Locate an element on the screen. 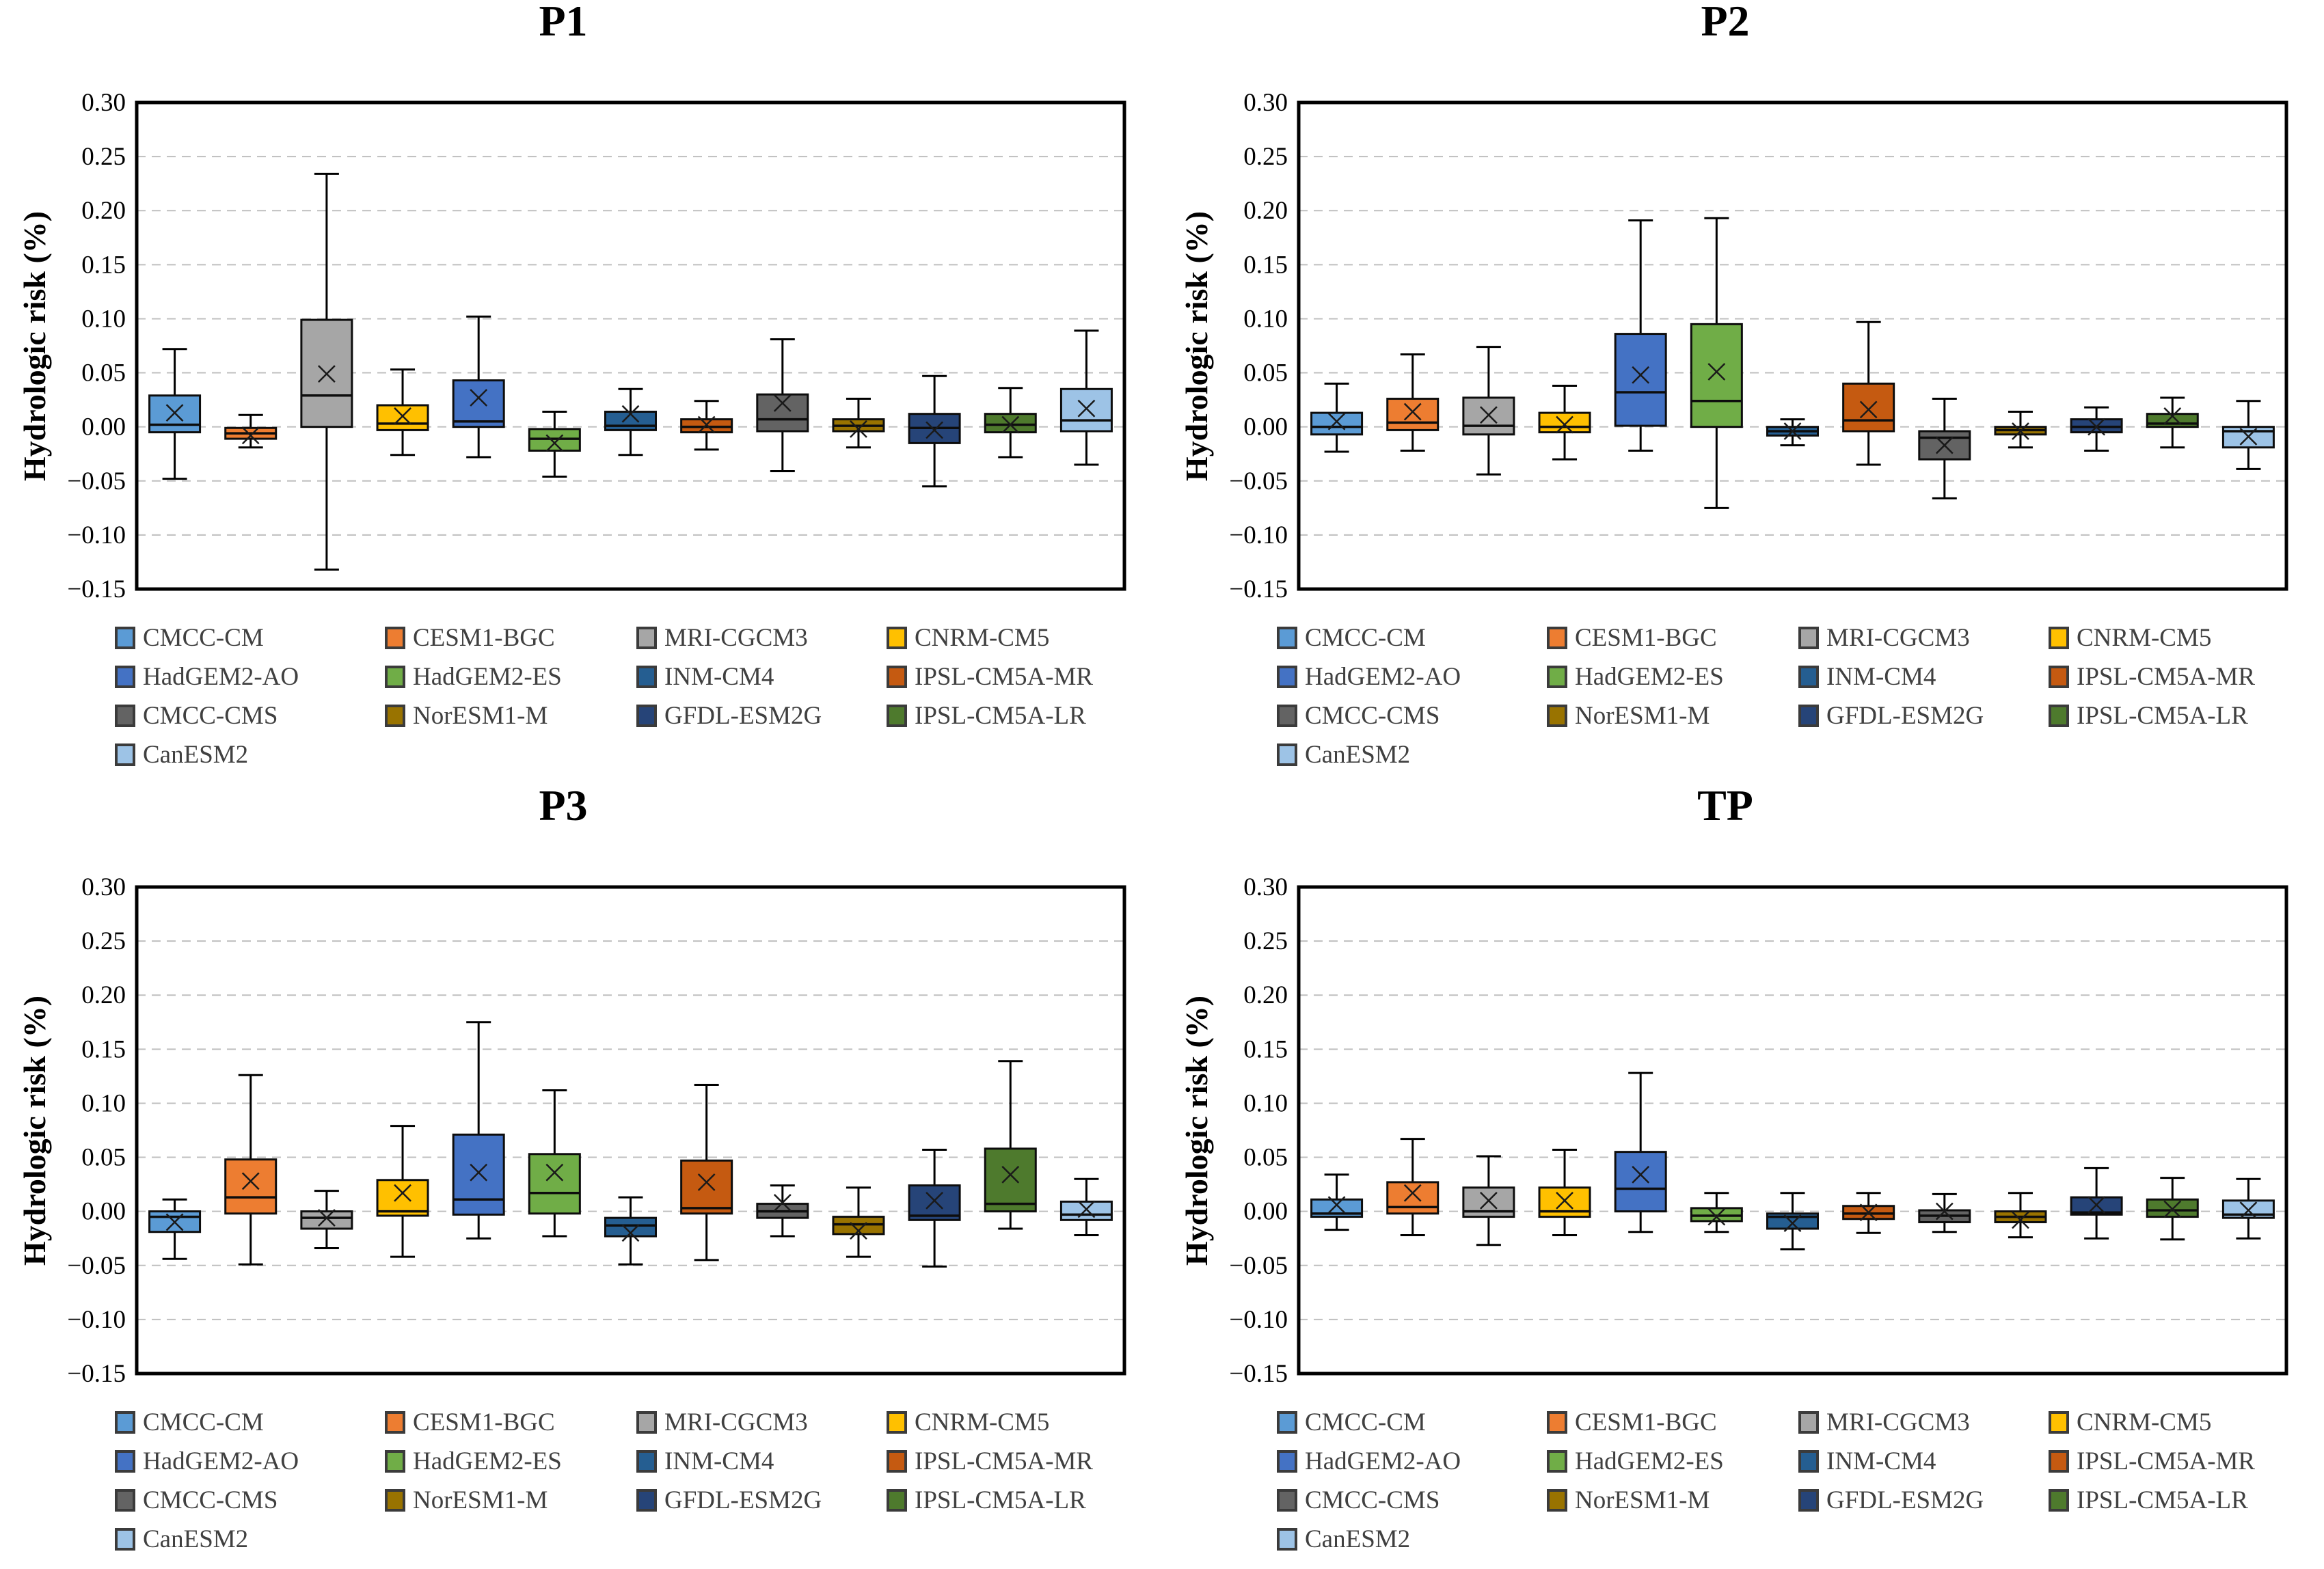 This screenshot has height=1569, width=2324. legend-item-MRI-CGCM3: MRI-CGCM3 is located at coordinates (1884, 638).